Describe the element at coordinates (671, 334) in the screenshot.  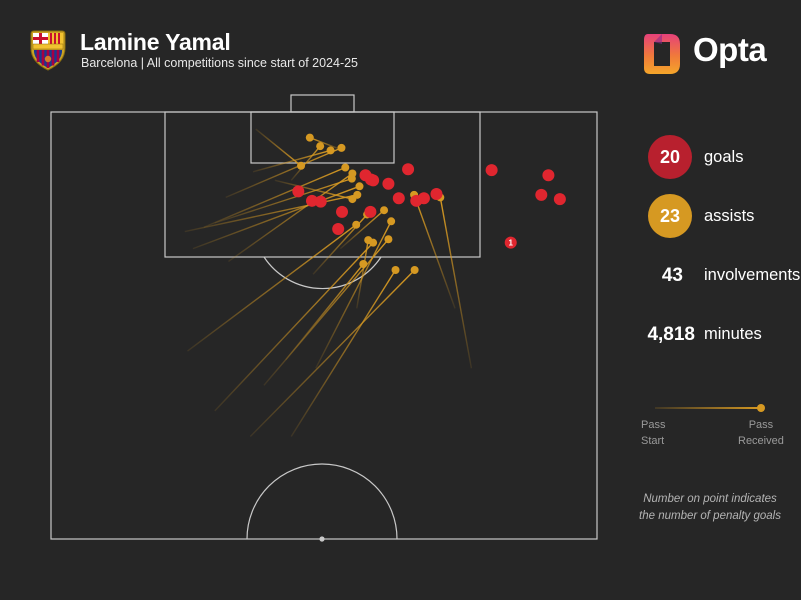
I see `minutes-count: 4,818` at that location.